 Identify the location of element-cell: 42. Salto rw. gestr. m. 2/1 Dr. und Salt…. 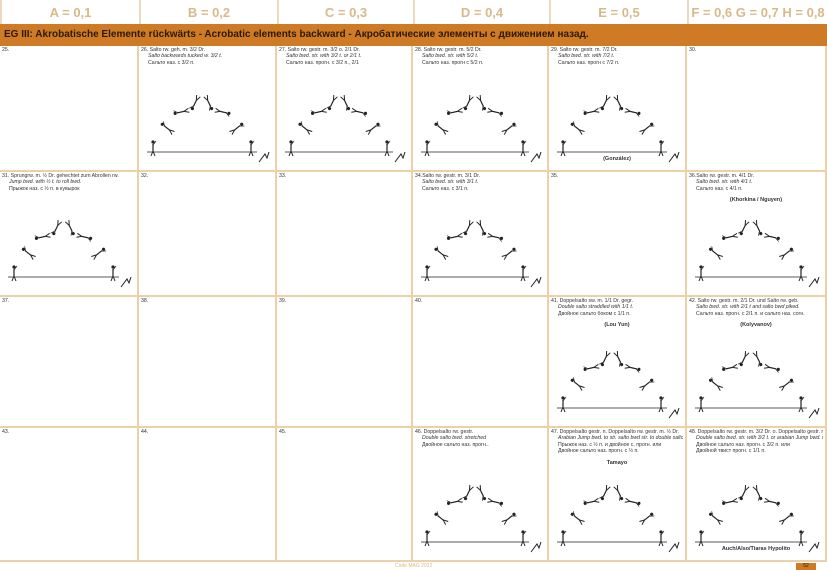
(757, 362).